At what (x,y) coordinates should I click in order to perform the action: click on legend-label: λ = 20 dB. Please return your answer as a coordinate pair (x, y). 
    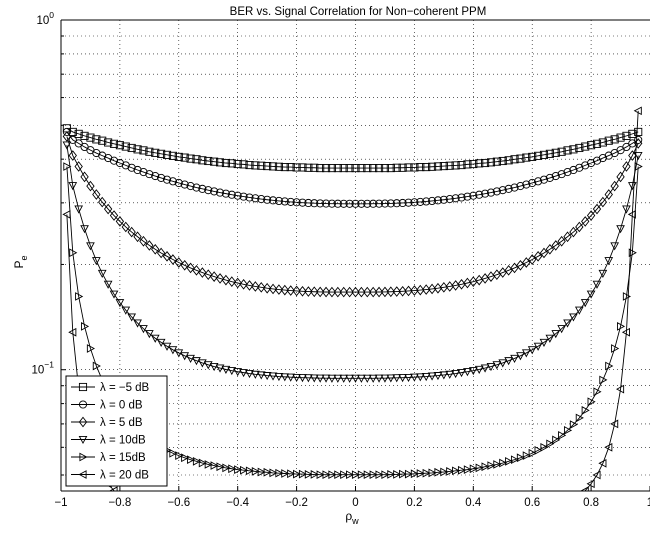
    Looking at the image, I should click on (124, 476).